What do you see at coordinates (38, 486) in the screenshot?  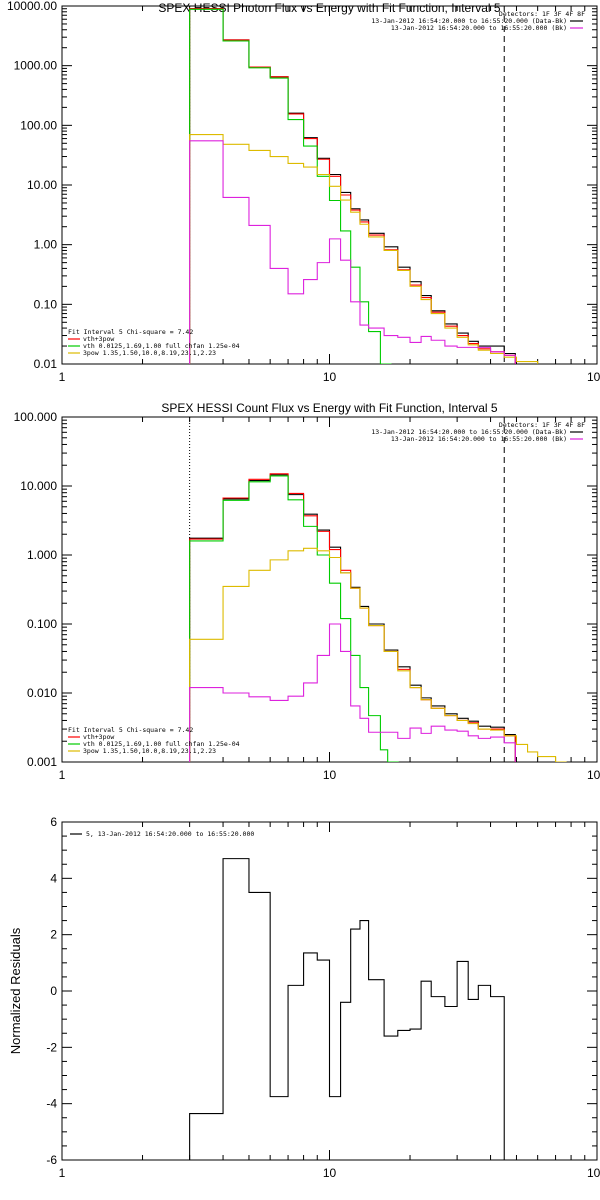 I see `y-tick-label: 10.000` at bounding box center [38, 486].